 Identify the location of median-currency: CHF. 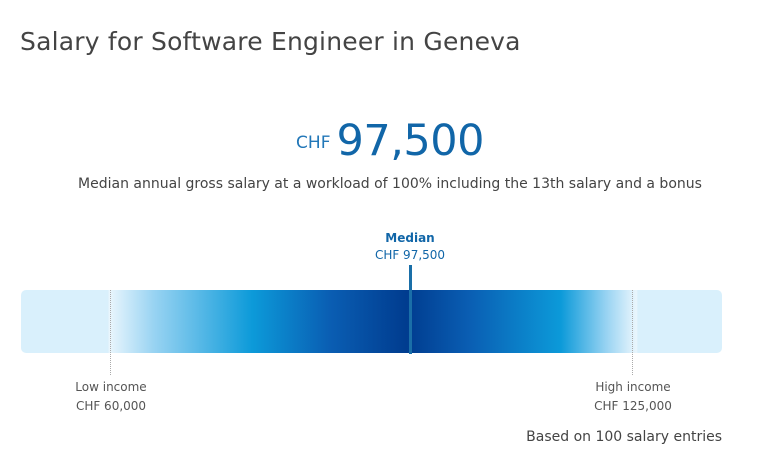
(313, 143).